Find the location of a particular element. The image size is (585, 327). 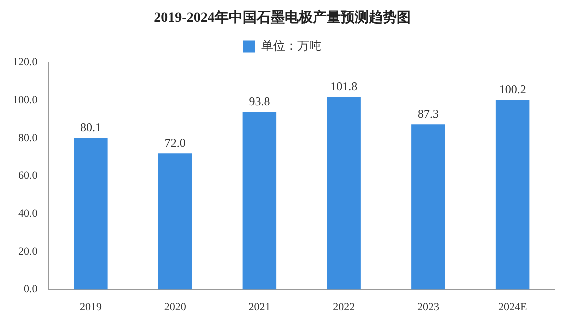

text: 101.8 is located at coordinates (344, 86).